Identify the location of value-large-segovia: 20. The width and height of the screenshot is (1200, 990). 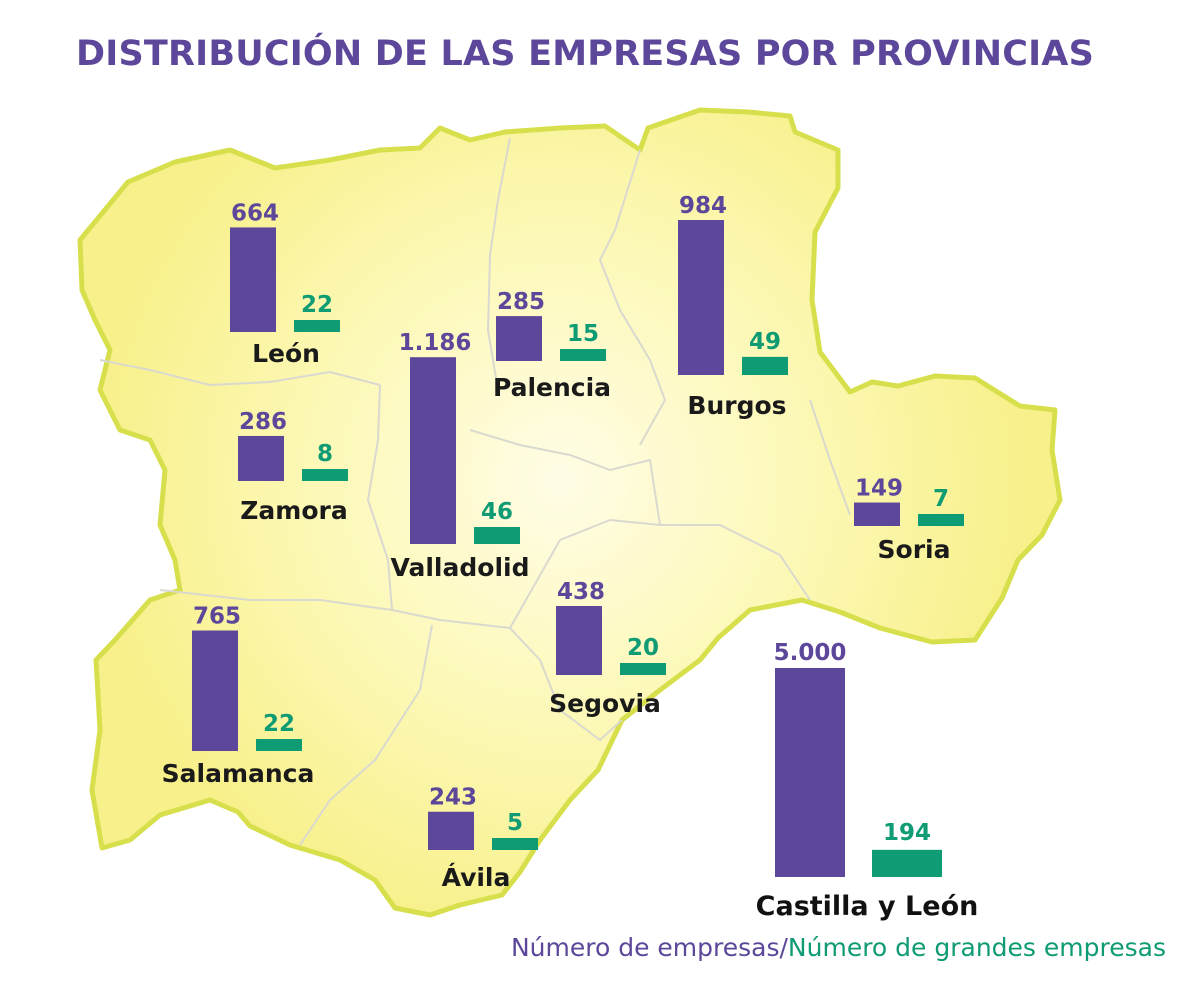
(643, 648).